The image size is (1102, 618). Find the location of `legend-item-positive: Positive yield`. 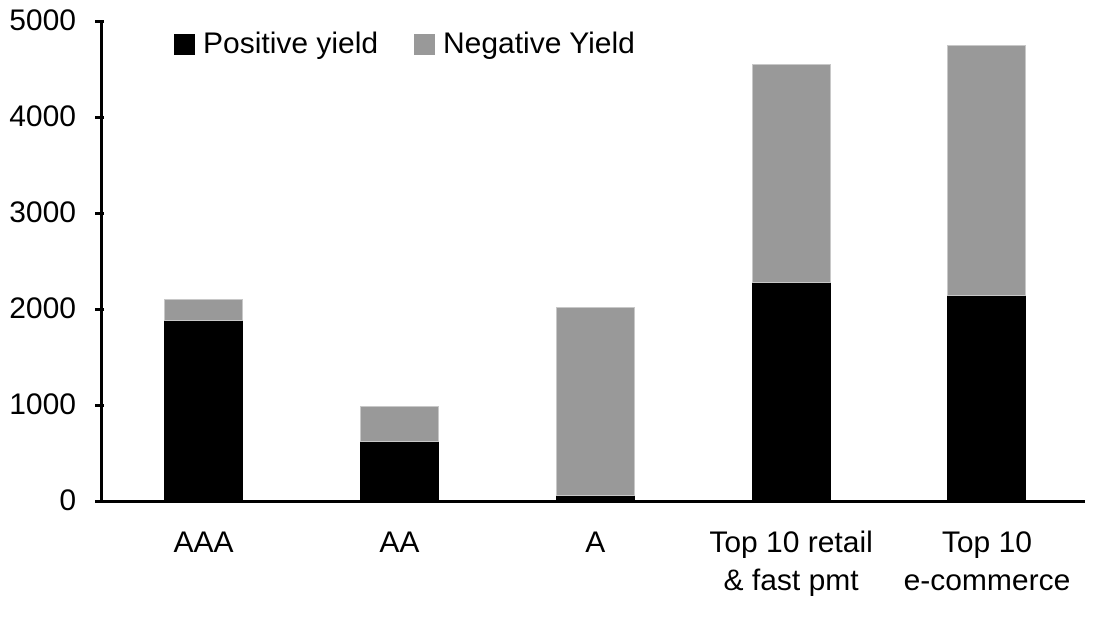

legend-item-positive: Positive yield is located at coordinates (276, 44).